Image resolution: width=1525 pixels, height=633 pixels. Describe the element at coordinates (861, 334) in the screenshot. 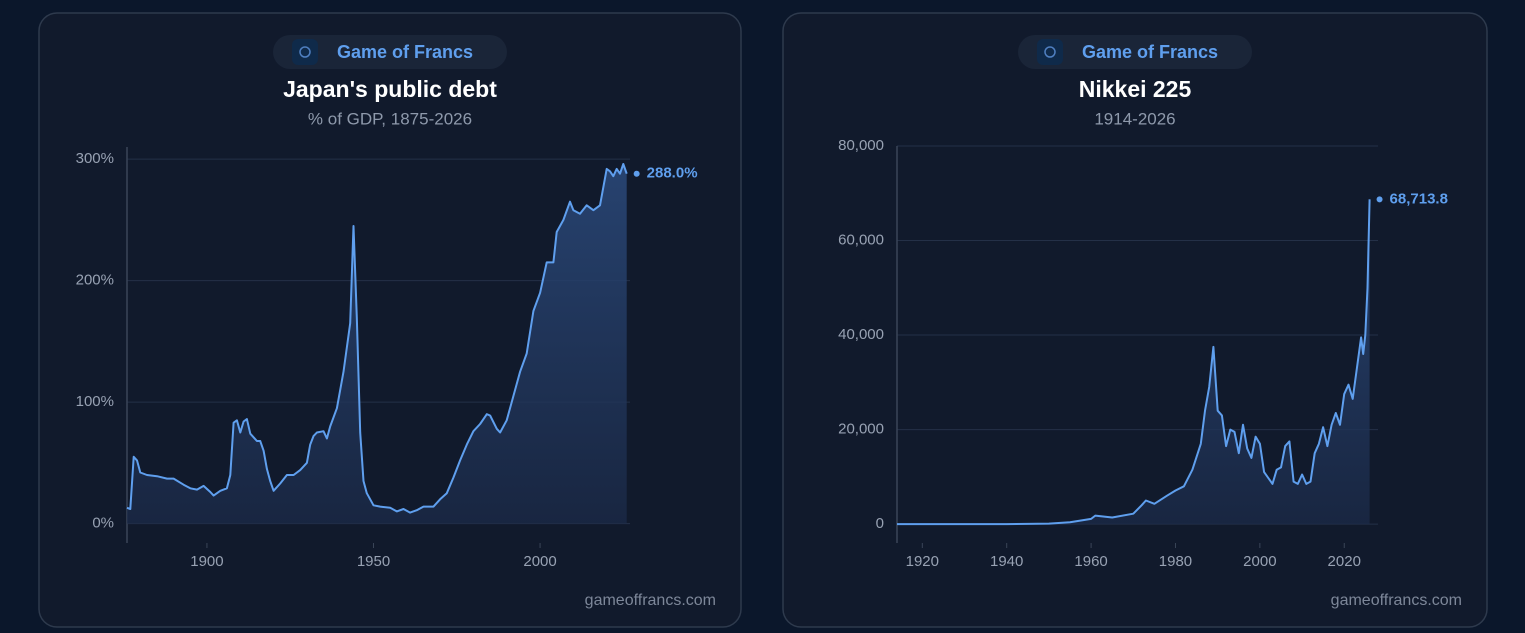

I see `y-tick-label: 40,000` at that location.